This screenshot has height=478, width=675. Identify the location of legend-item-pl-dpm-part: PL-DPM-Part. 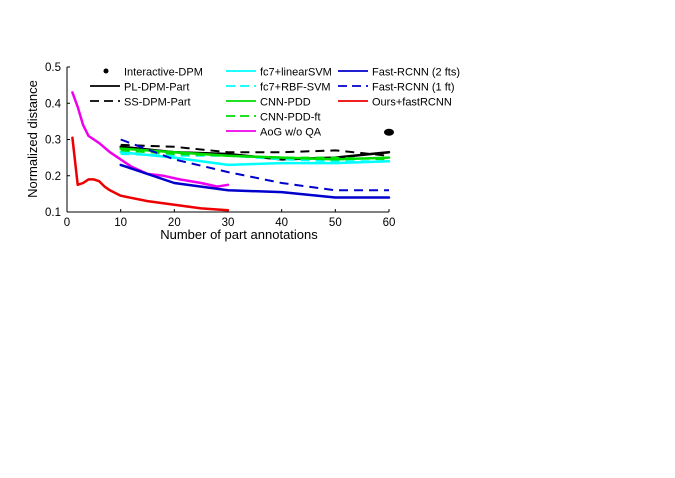
(139, 88).